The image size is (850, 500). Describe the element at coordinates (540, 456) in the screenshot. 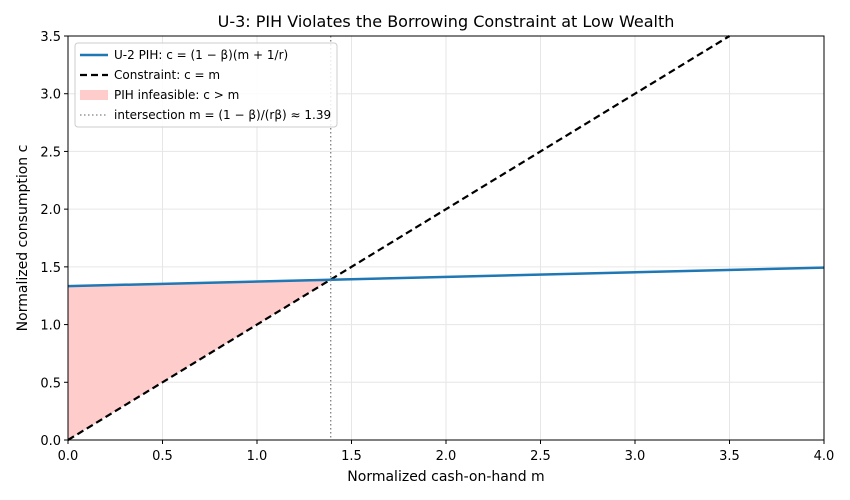

I see `x-tick-label: 2.5` at that location.